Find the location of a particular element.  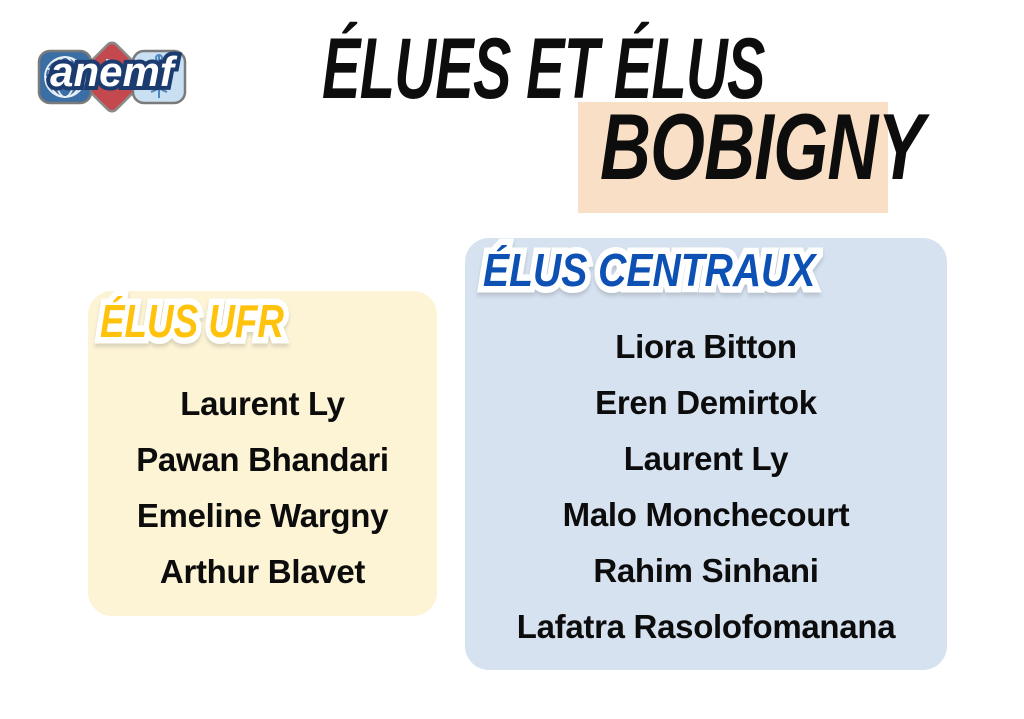

caduceus-icon is located at coordinates (159, 76).